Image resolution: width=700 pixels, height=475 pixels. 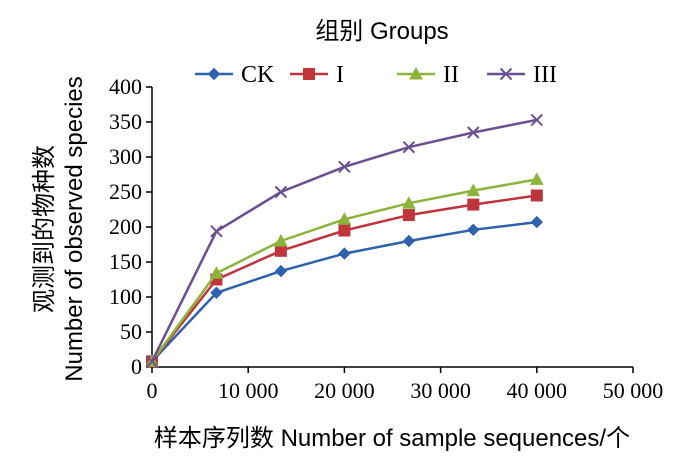 I want to click on legend-item-III: III, so click(x=522, y=75).